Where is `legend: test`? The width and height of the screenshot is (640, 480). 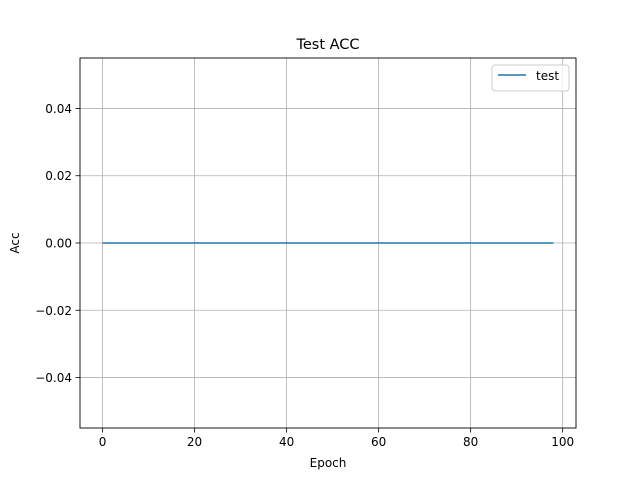 legend: test is located at coordinates (530, 78).